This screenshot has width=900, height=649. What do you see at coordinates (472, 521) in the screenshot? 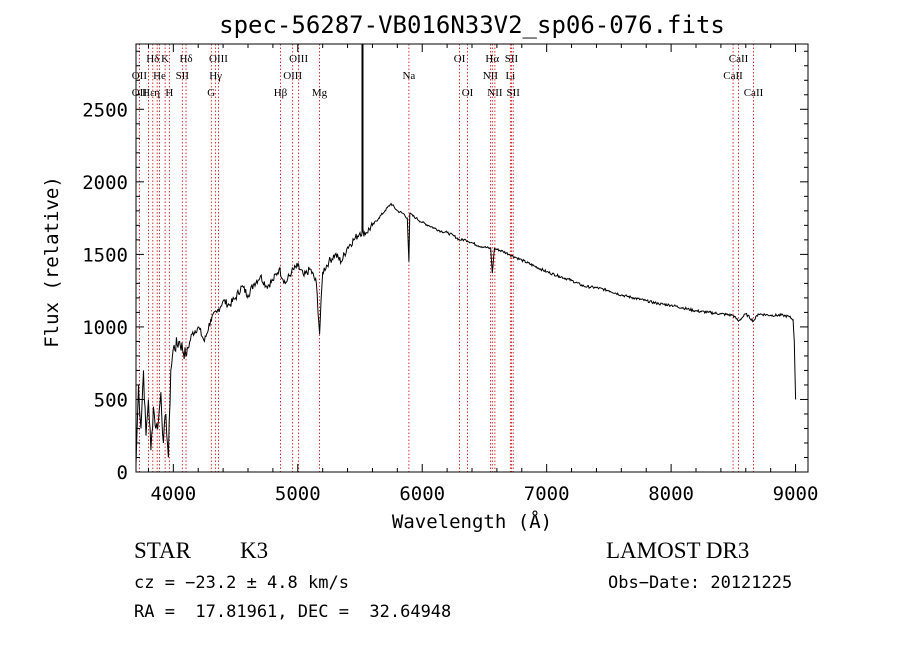
I see `x-axis-label: Wavelength (Å)` at bounding box center [472, 521].